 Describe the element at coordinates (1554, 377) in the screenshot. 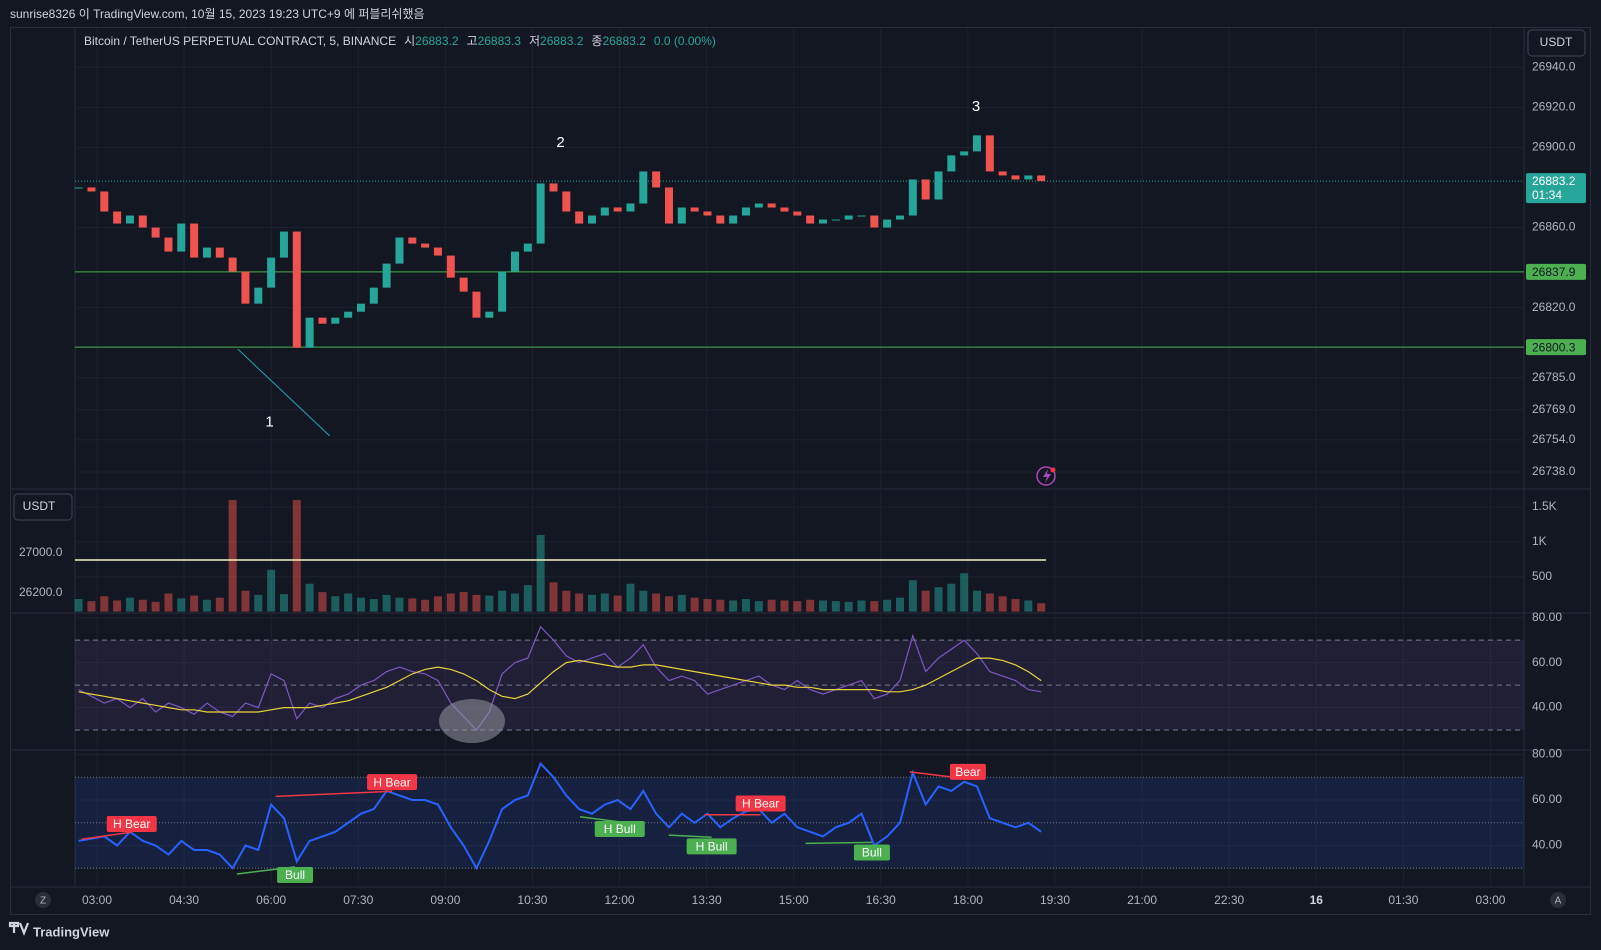

I see `y-tick-label: 26785.0` at that location.